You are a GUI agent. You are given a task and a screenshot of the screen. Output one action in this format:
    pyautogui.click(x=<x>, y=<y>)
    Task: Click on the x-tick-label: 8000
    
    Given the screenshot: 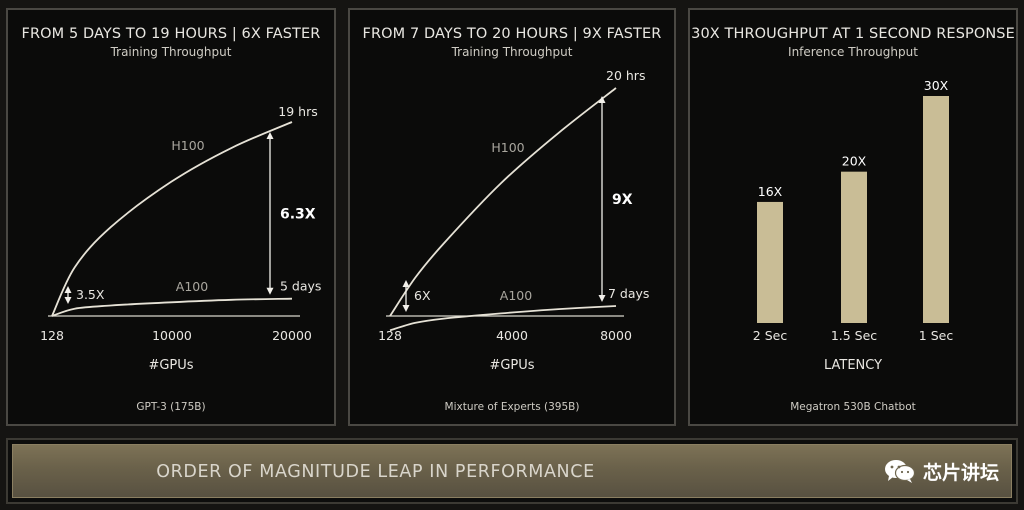 What is the action you would take?
    pyautogui.click(x=616, y=335)
    